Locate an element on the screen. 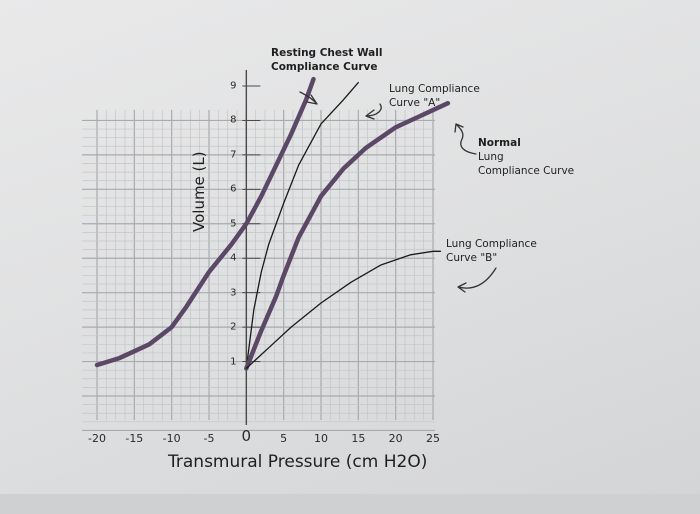 The height and width of the screenshot is (514, 700). annotation-curve-b: Lung Compliance Curve "B" is located at coordinates (491, 251).